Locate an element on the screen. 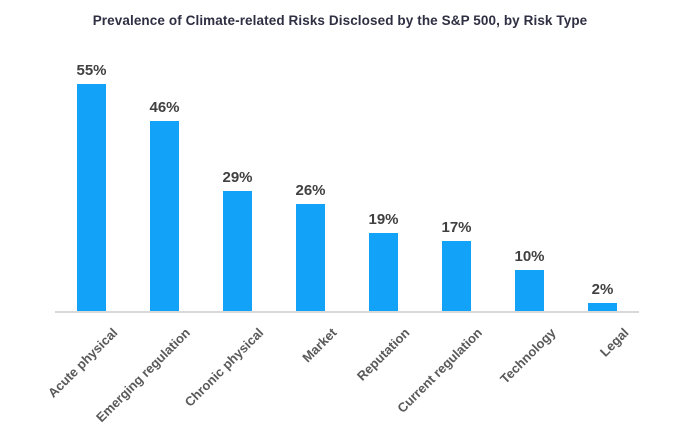  x-axis-label-cell: Reputation is located at coordinates (383, 375).